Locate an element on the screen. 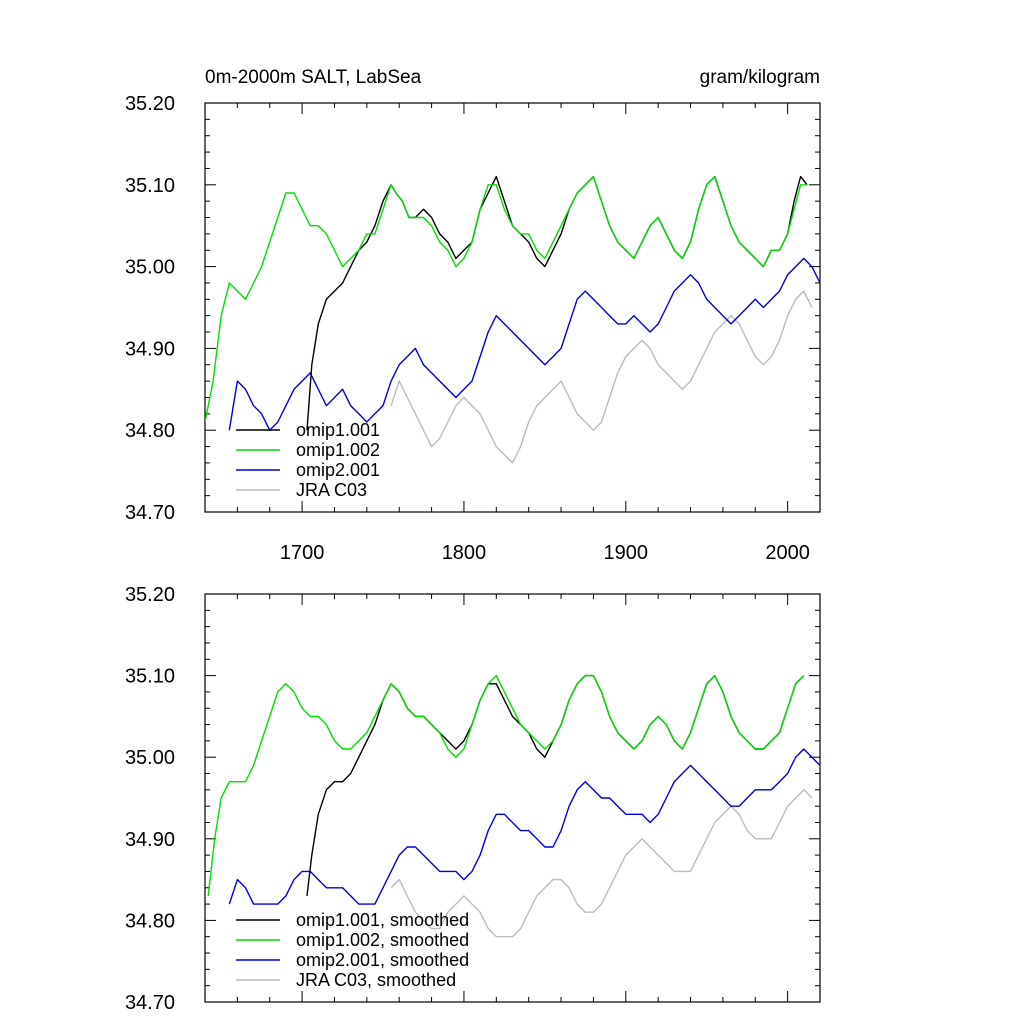 The height and width of the screenshot is (1024, 1024). bottom-legend-label: omip2.001, smoothed is located at coordinates (382, 960).